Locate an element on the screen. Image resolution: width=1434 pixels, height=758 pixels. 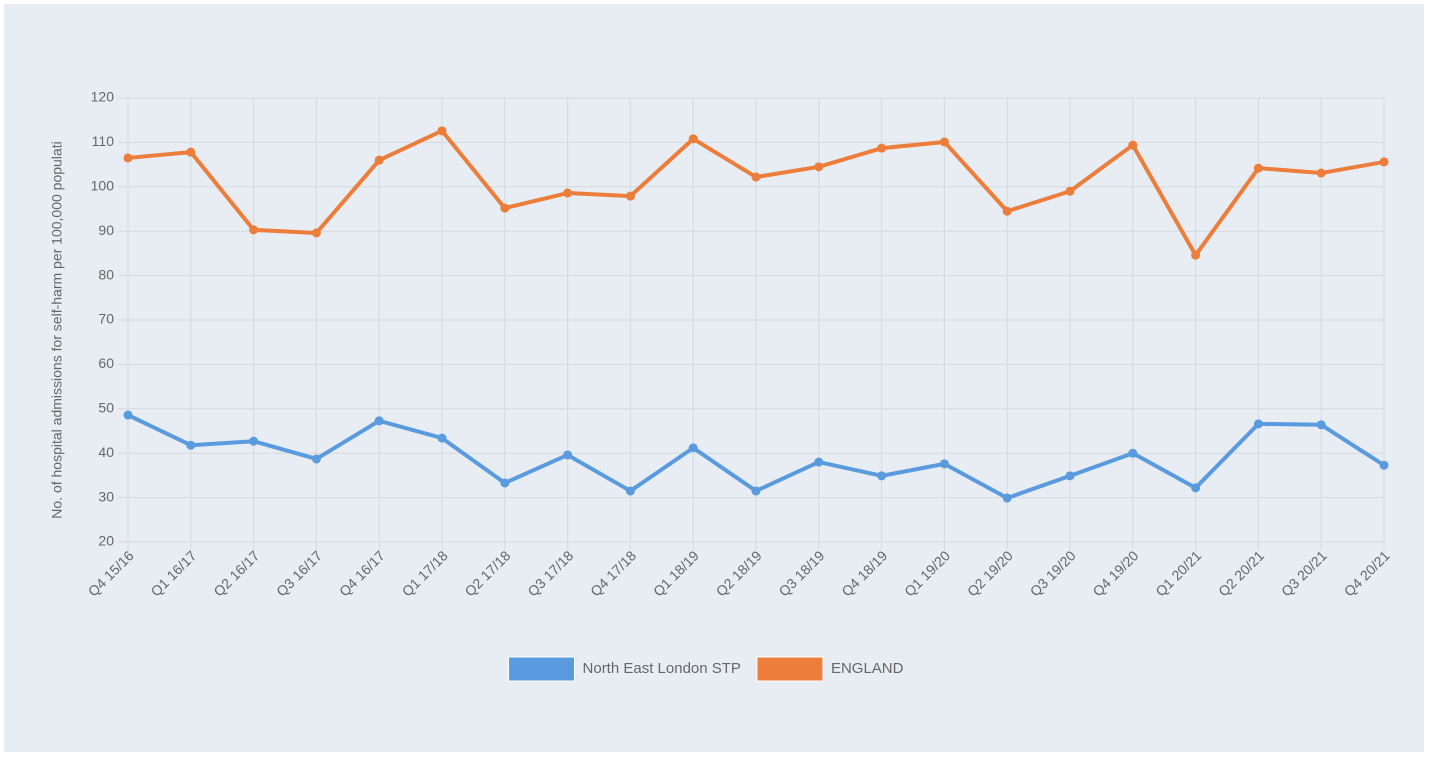
y-tick-label: 60 is located at coordinates (106, 363).